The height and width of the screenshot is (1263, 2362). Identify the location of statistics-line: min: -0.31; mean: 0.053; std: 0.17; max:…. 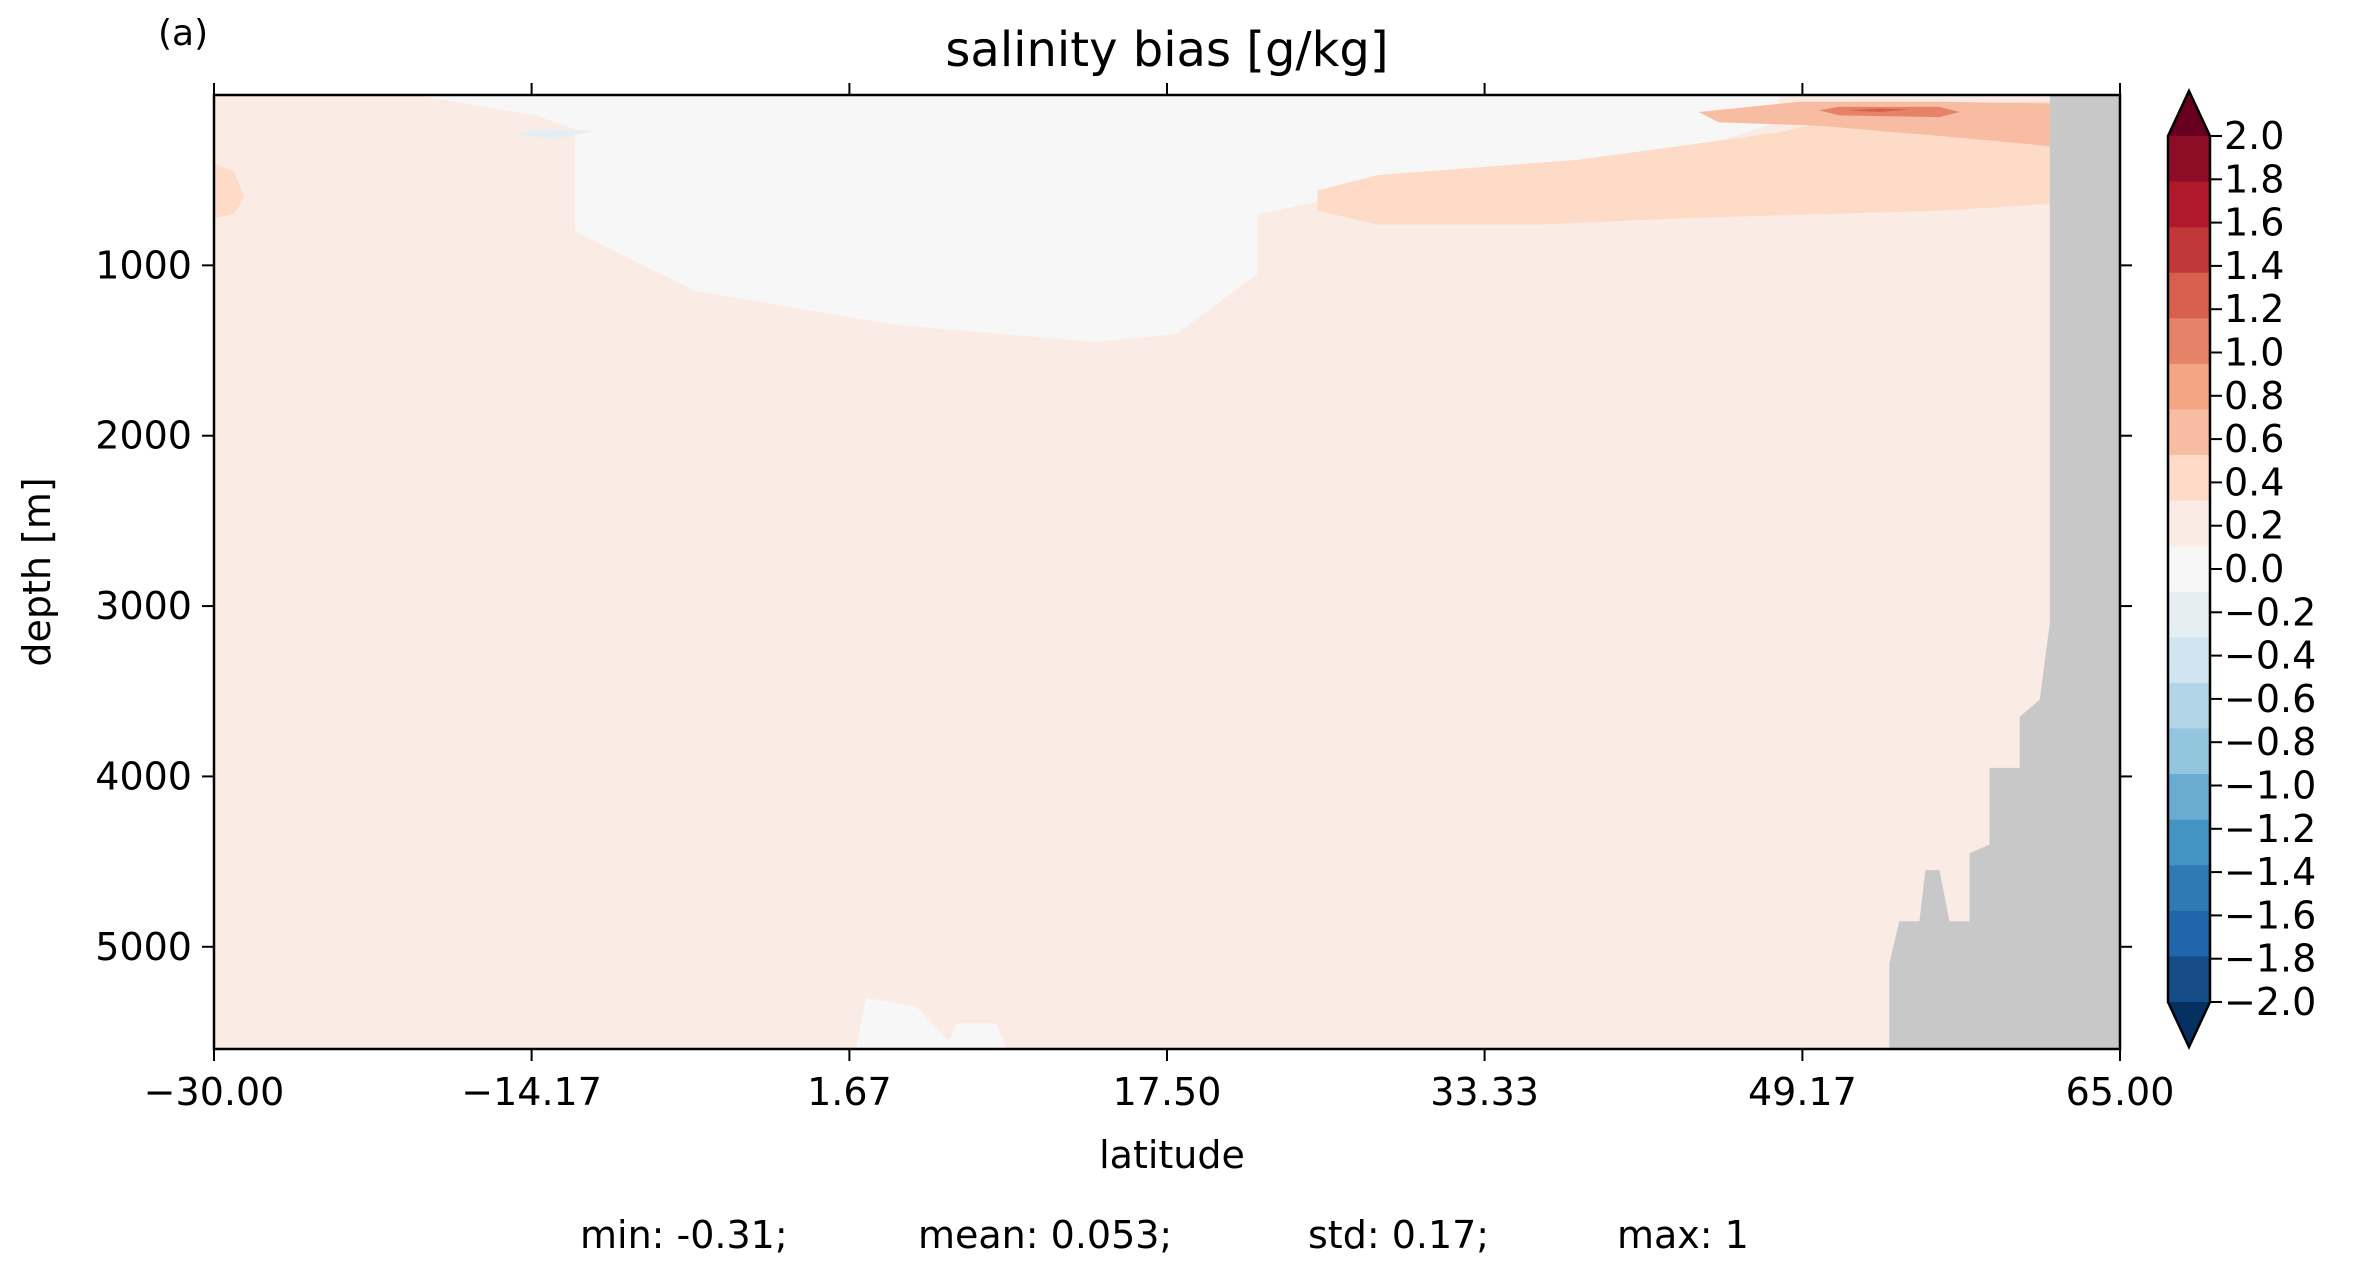
(1164, 1235).